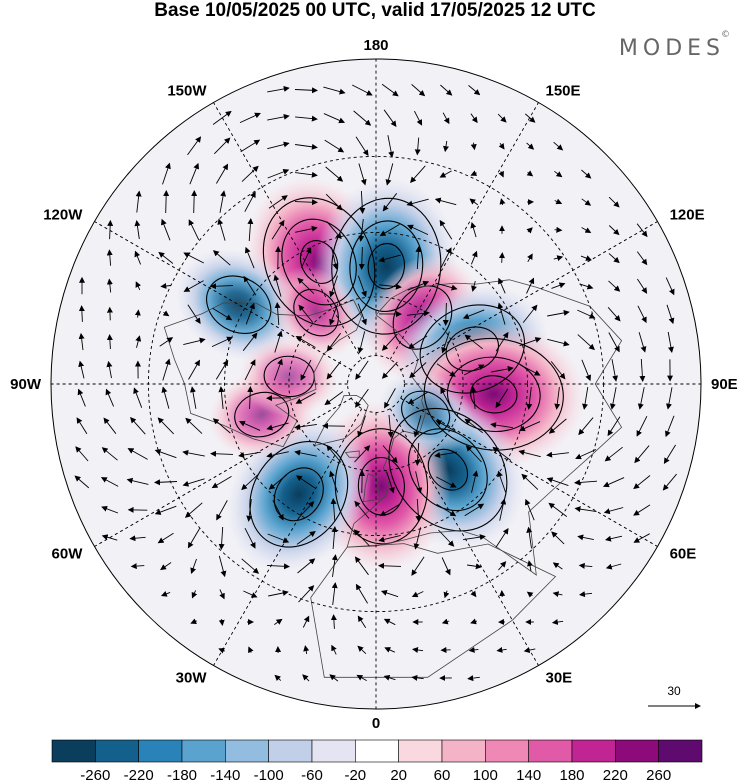 The width and height of the screenshot is (750, 783). What do you see at coordinates (674, 691) in the screenshot?
I see `reference-vector-label: 30` at bounding box center [674, 691].